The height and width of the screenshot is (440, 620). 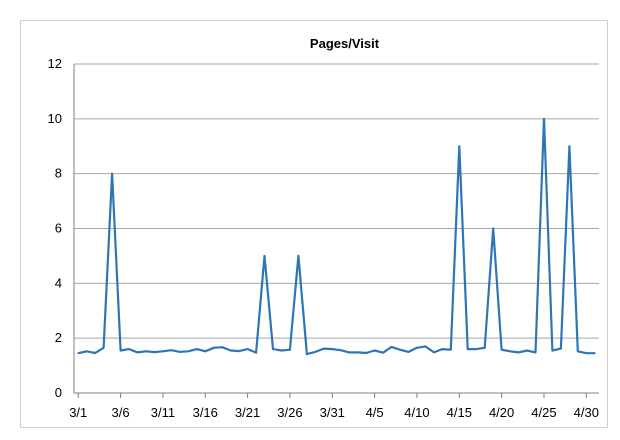 What do you see at coordinates (459, 412) in the screenshot?
I see `x-tick-label: 4/15` at bounding box center [459, 412].